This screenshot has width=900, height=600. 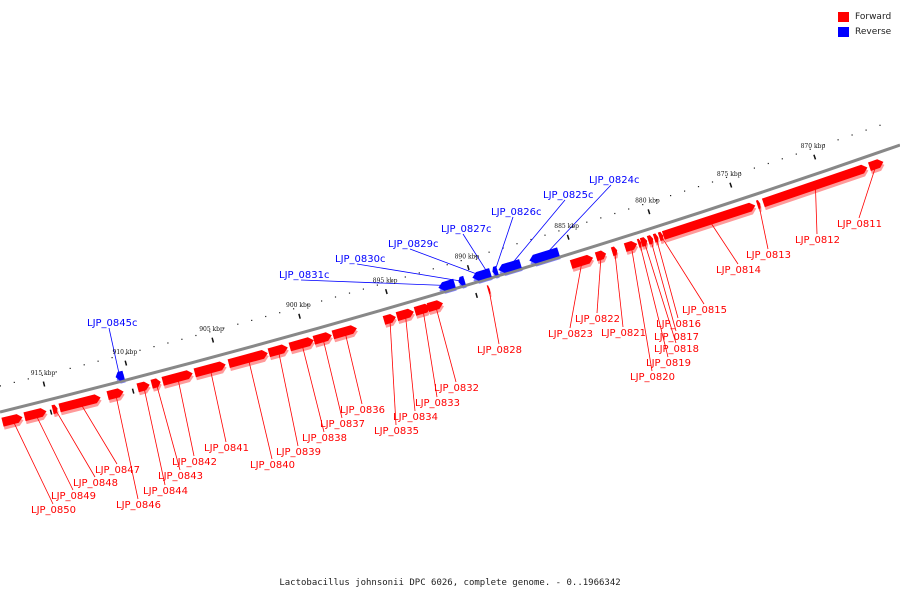 I want to click on legend: Forward Reverse, so click(x=864, y=24).